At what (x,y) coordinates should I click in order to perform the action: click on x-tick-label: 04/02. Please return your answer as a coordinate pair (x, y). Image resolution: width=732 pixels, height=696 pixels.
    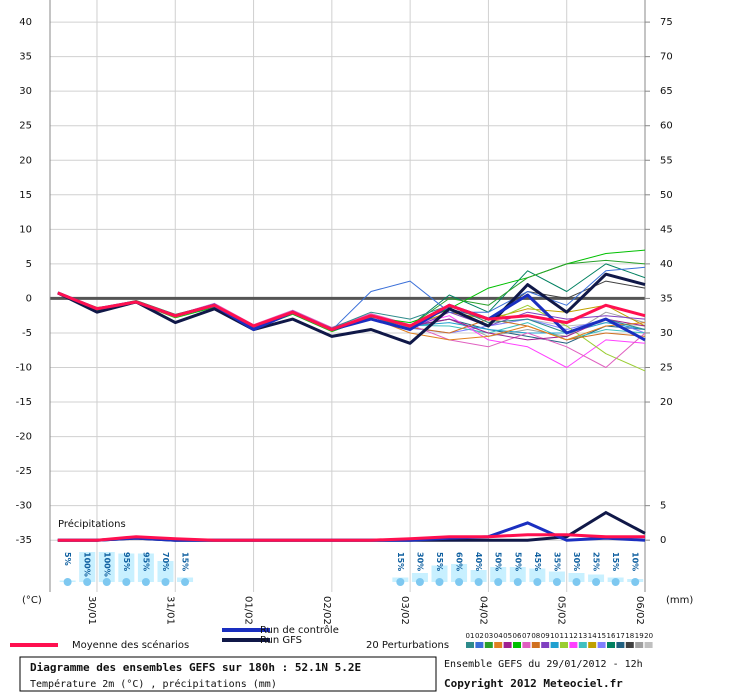
    Looking at the image, I should click on (482, 610).